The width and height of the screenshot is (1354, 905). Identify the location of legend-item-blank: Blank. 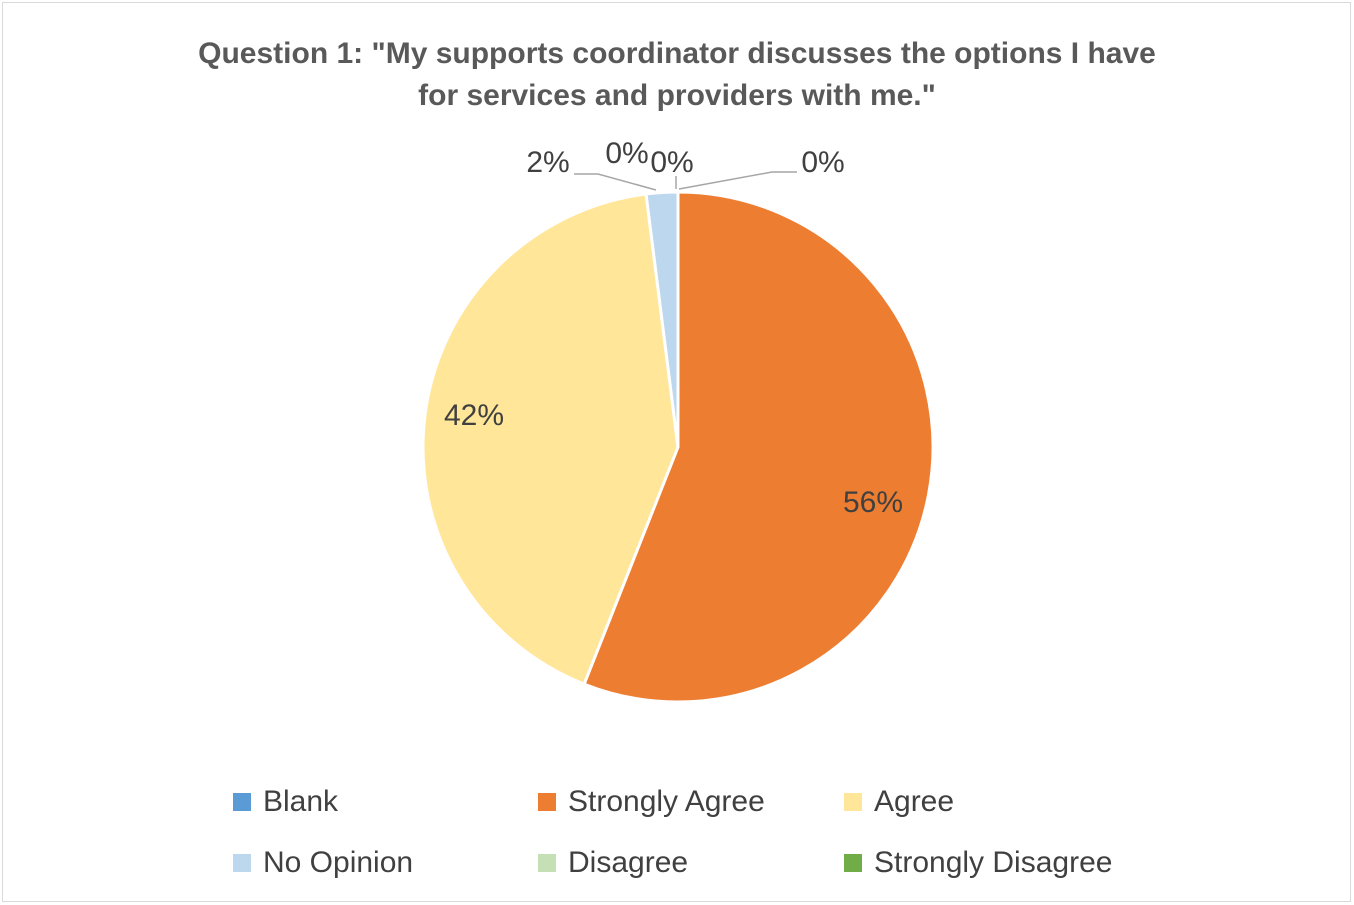
(285, 802).